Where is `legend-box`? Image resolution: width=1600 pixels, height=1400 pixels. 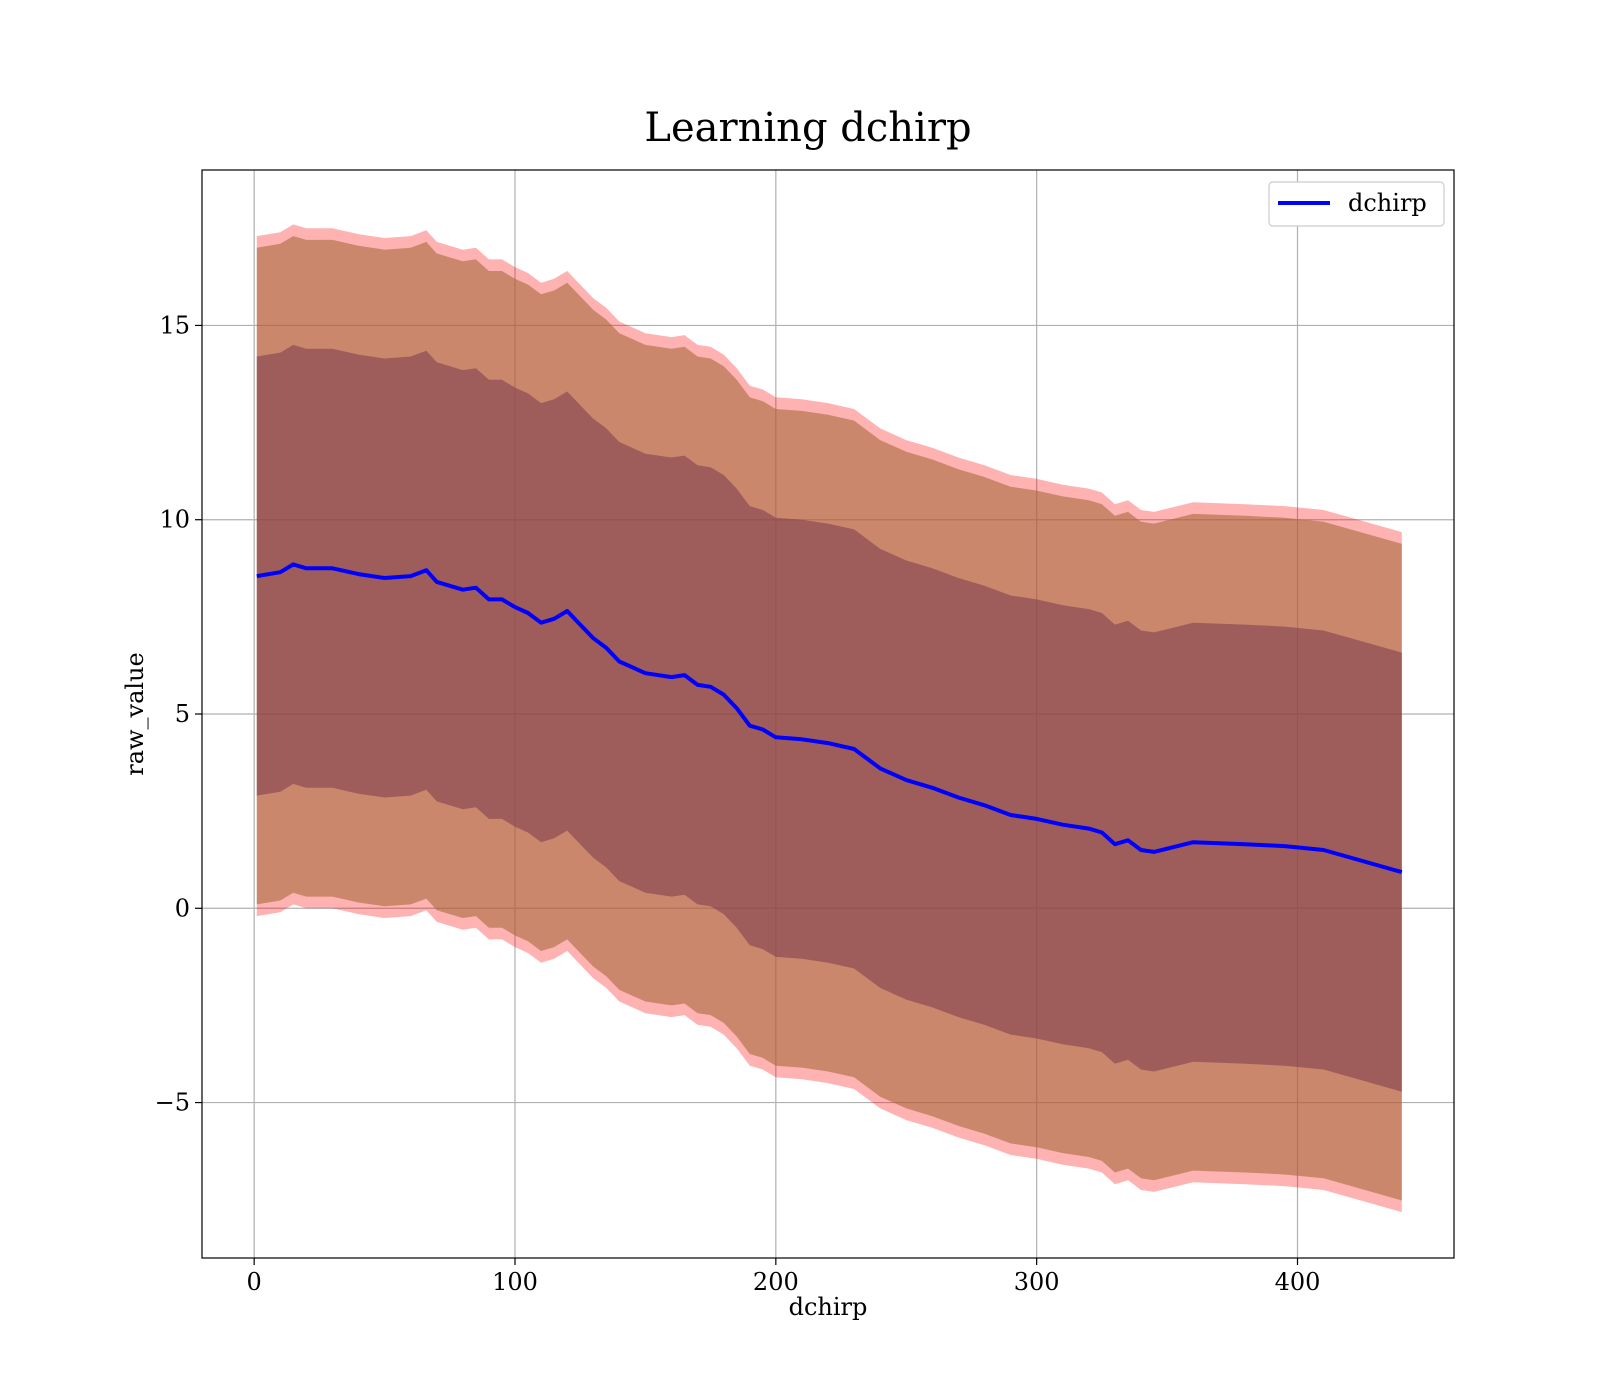
legend-box is located at coordinates (1356, 204).